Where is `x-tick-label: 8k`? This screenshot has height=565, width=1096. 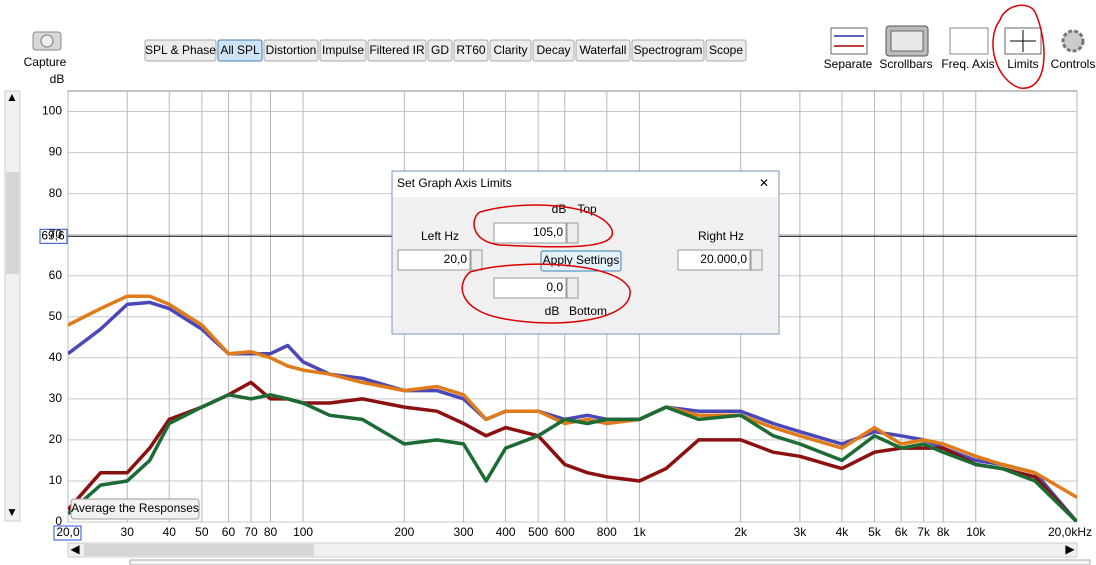 x-tick-label: 8k is located at coordinates (944, 532).